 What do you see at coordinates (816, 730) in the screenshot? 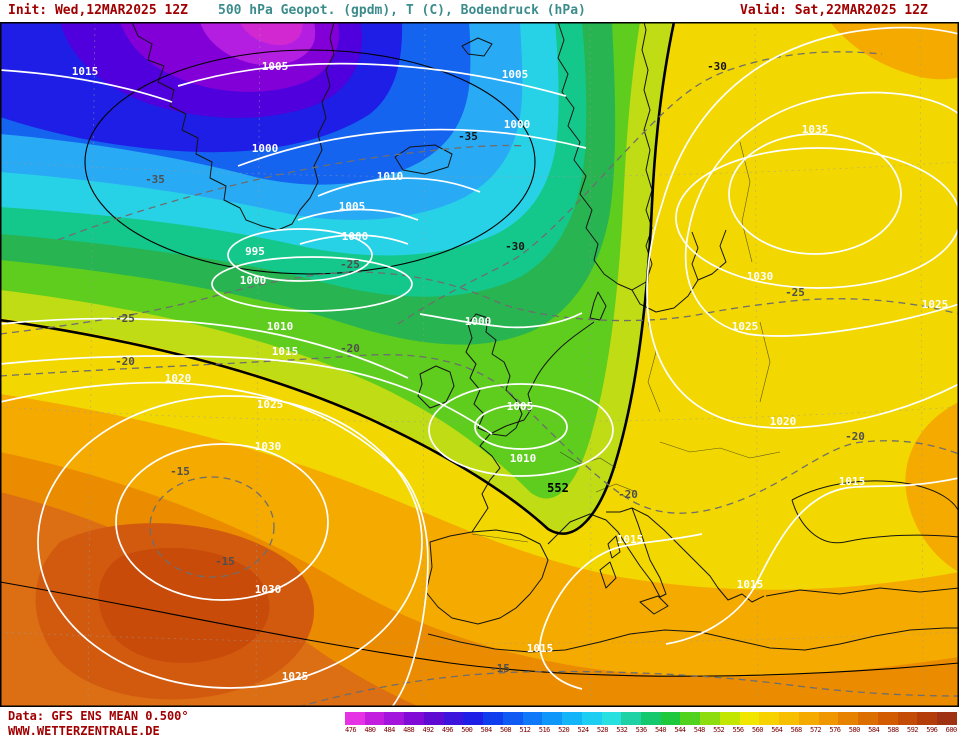
I see `colorbar-tick: 572` at bounding box center [816, 730].